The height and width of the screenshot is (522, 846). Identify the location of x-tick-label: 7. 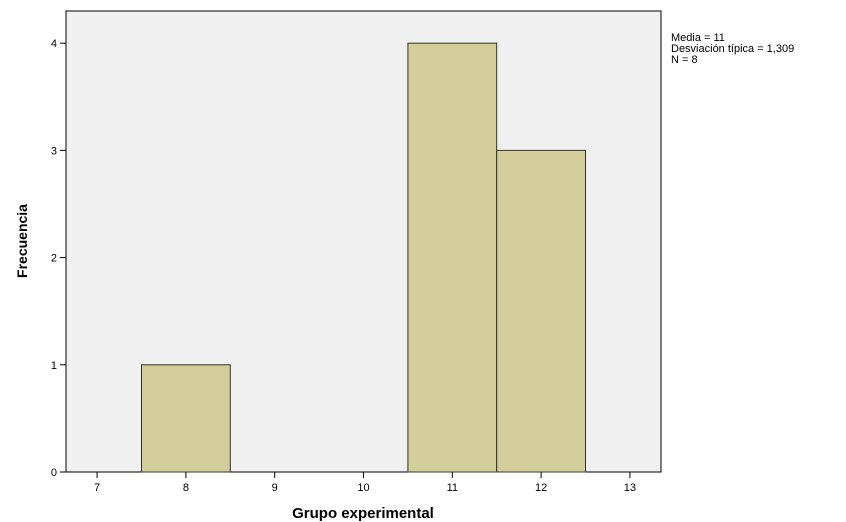
(97, 488).